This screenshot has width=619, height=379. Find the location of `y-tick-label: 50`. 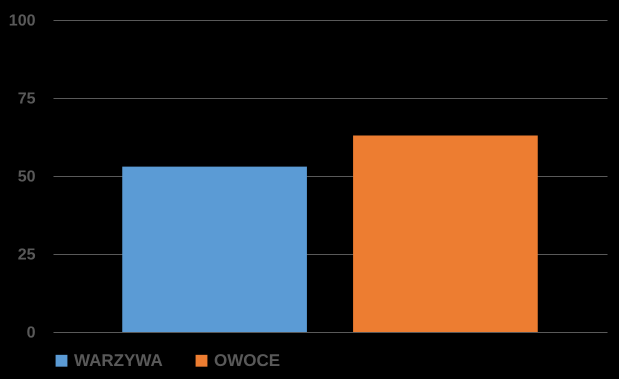

y-tick-label: 50 is located at coordinates (27, 177).